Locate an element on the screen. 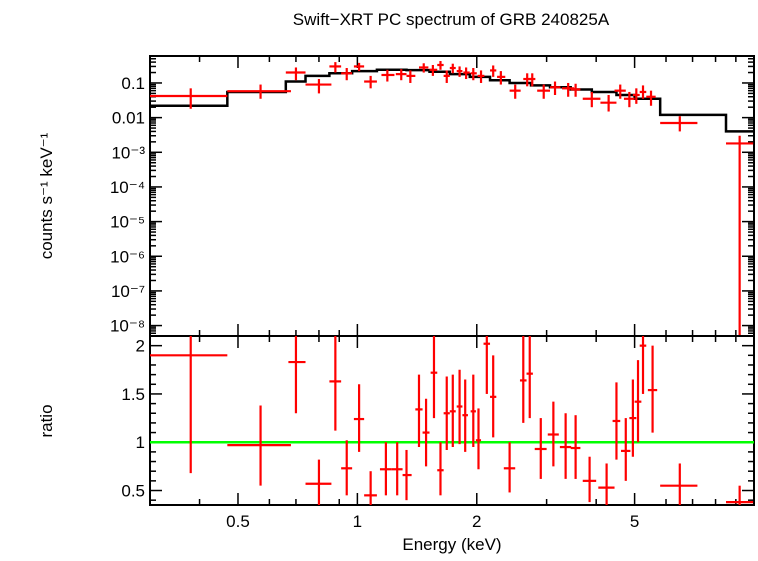 Image resolution: width=758 pixels, height=561 pixels. top-y-tick-label: 10⁻⁵ is located at coordinates (127, 222).